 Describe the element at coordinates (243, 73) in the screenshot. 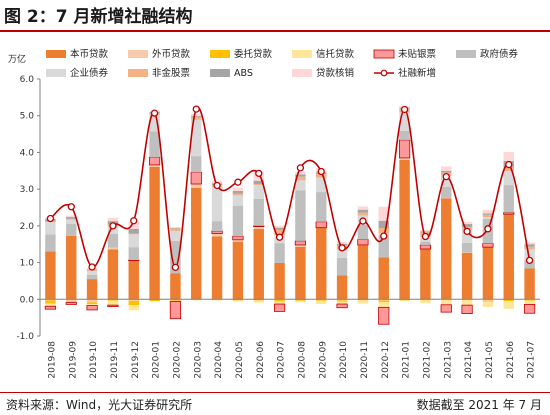

I see `legend-label-abs: ABS` at that location.